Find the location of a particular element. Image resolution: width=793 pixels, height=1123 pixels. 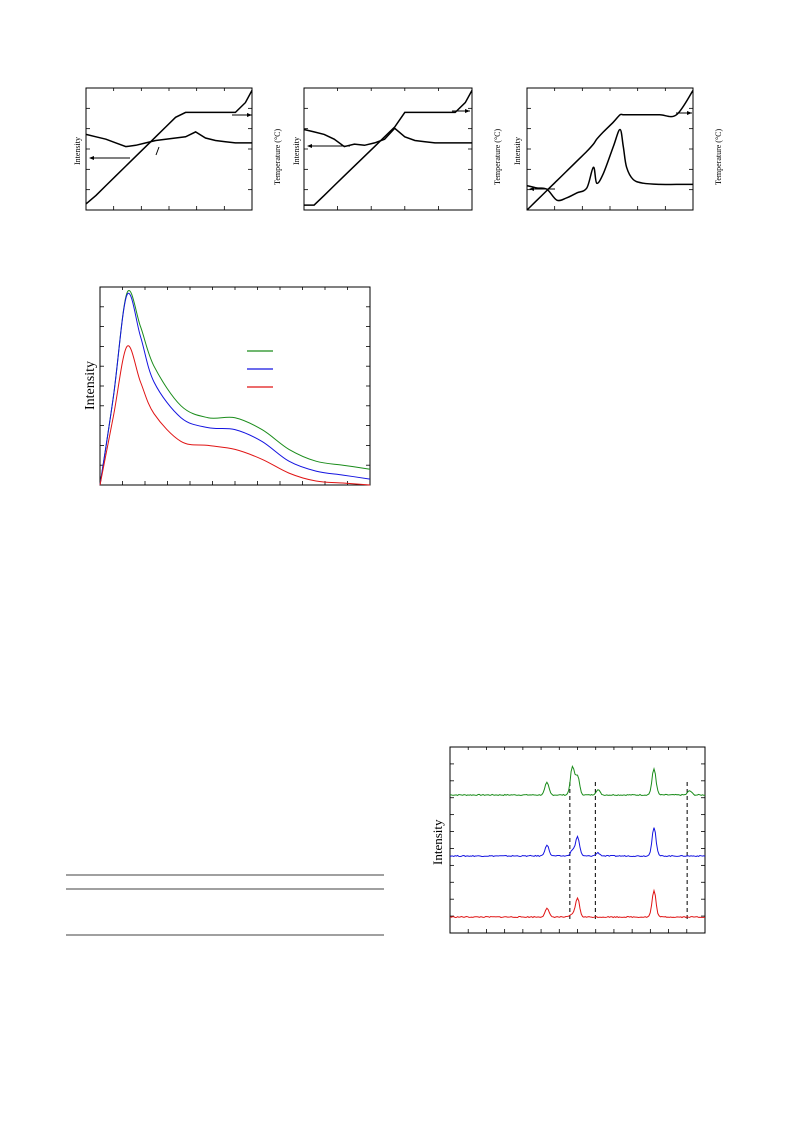

fig-a-ylabel: Intensity is located at coordinates (77, 151).